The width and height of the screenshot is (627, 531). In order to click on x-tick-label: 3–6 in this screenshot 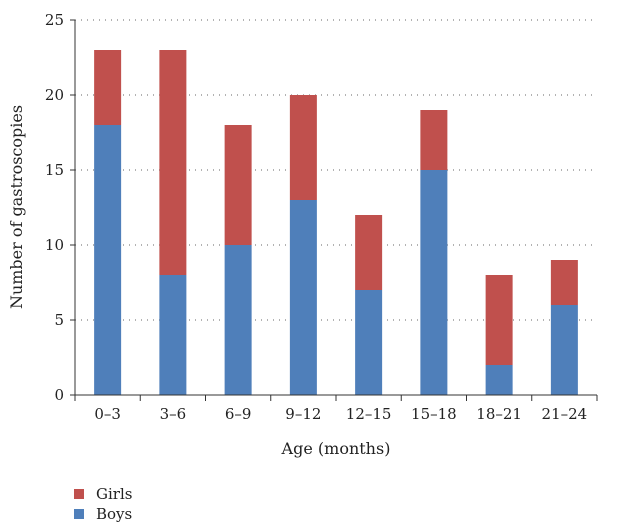, I will do `click(173, 414)`.